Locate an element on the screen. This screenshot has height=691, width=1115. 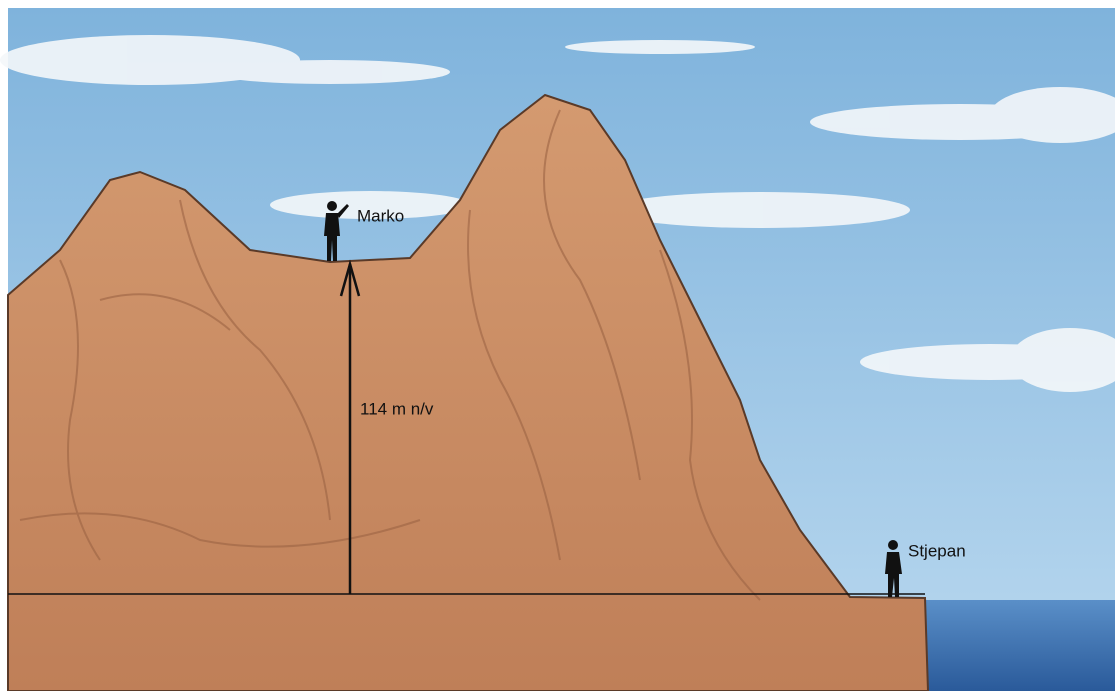
stjepan-figure is located at coordinates (893, 568).